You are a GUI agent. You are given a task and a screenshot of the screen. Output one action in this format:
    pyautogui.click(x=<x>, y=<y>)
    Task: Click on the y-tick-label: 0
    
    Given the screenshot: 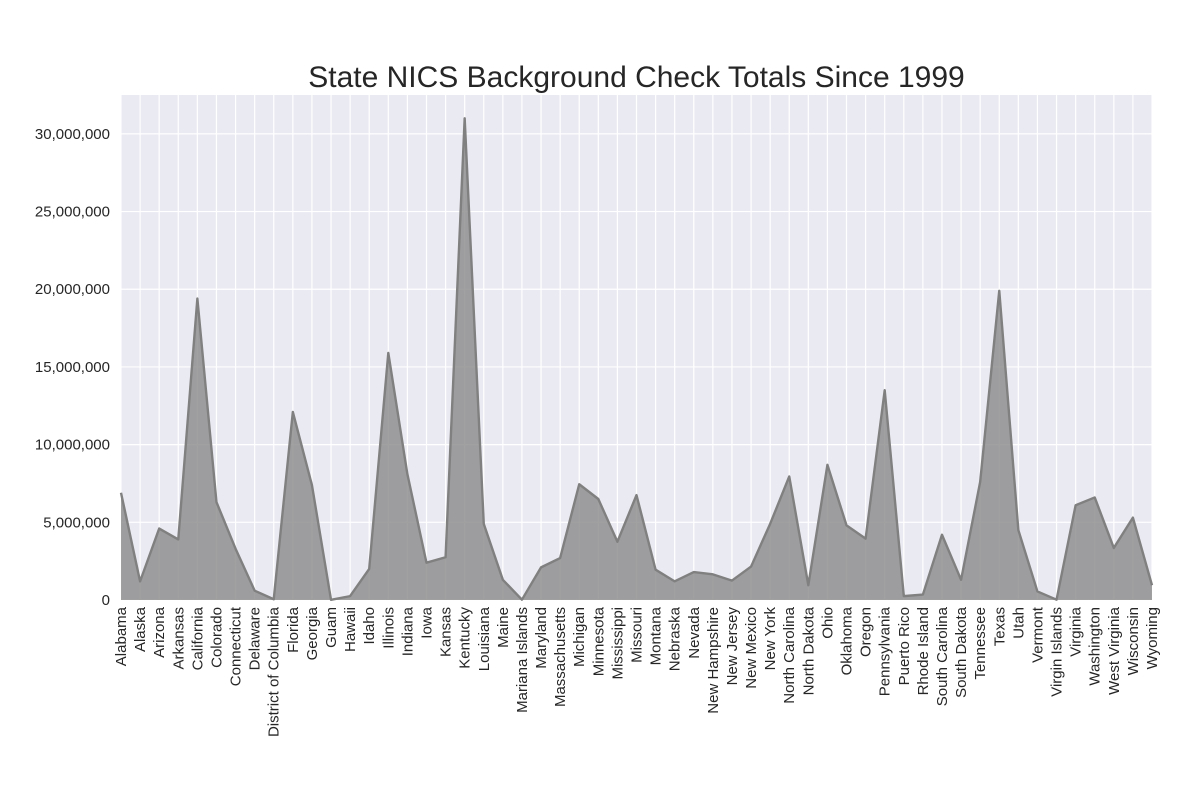 What is the action you would take?
    pyautogui.click(x=106, y=600)
    